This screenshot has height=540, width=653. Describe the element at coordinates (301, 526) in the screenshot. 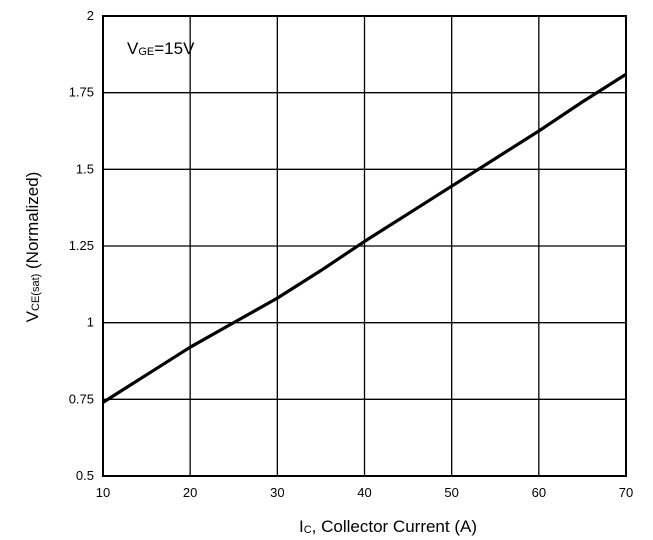

I see `x-axis-title-main: I` at that location.